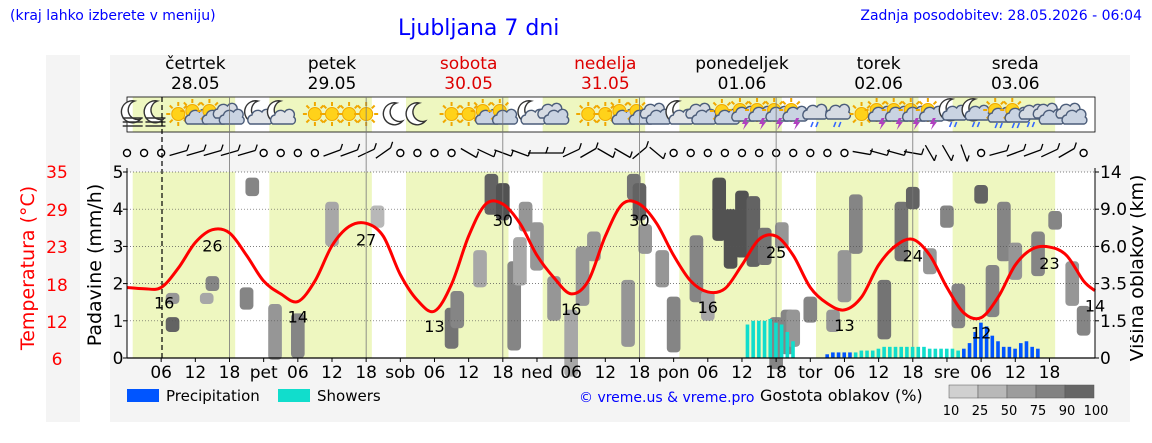  I want to click on day-date: 02.06, so click(878, 84).